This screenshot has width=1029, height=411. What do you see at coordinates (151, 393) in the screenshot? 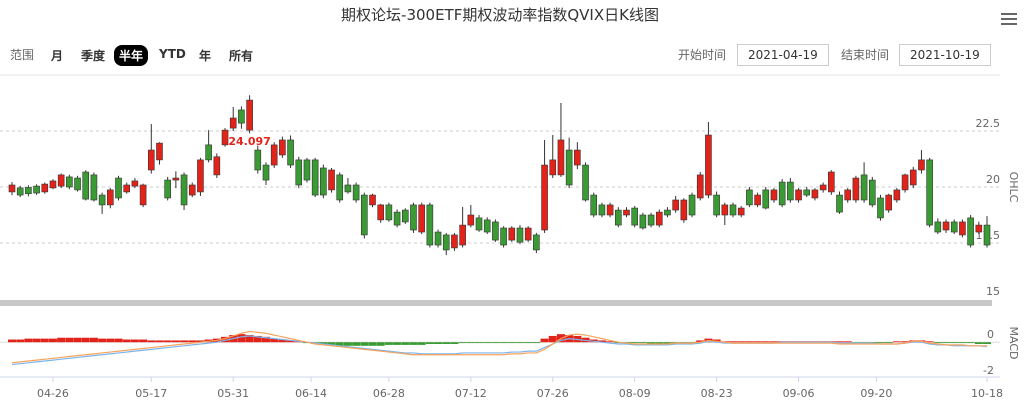
I see `x-tick-label: 05-17` at bounding box center [151, 393].